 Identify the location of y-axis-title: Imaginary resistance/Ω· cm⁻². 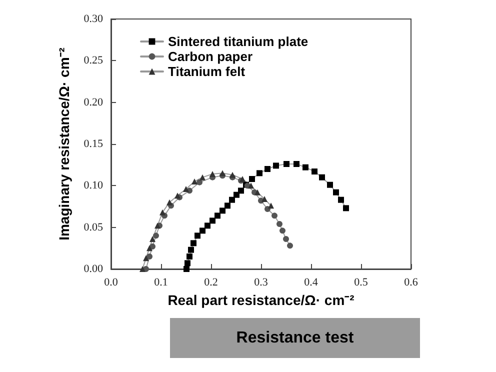
(64, 143).